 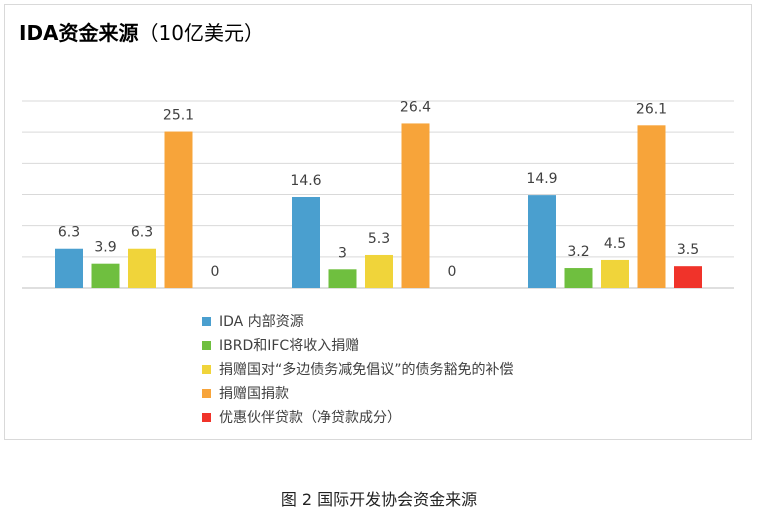 I want to click on legend-label: 捐赠国对“多边债务减免倡议”的债务豁免的补偿, so click(x=366, y=370).